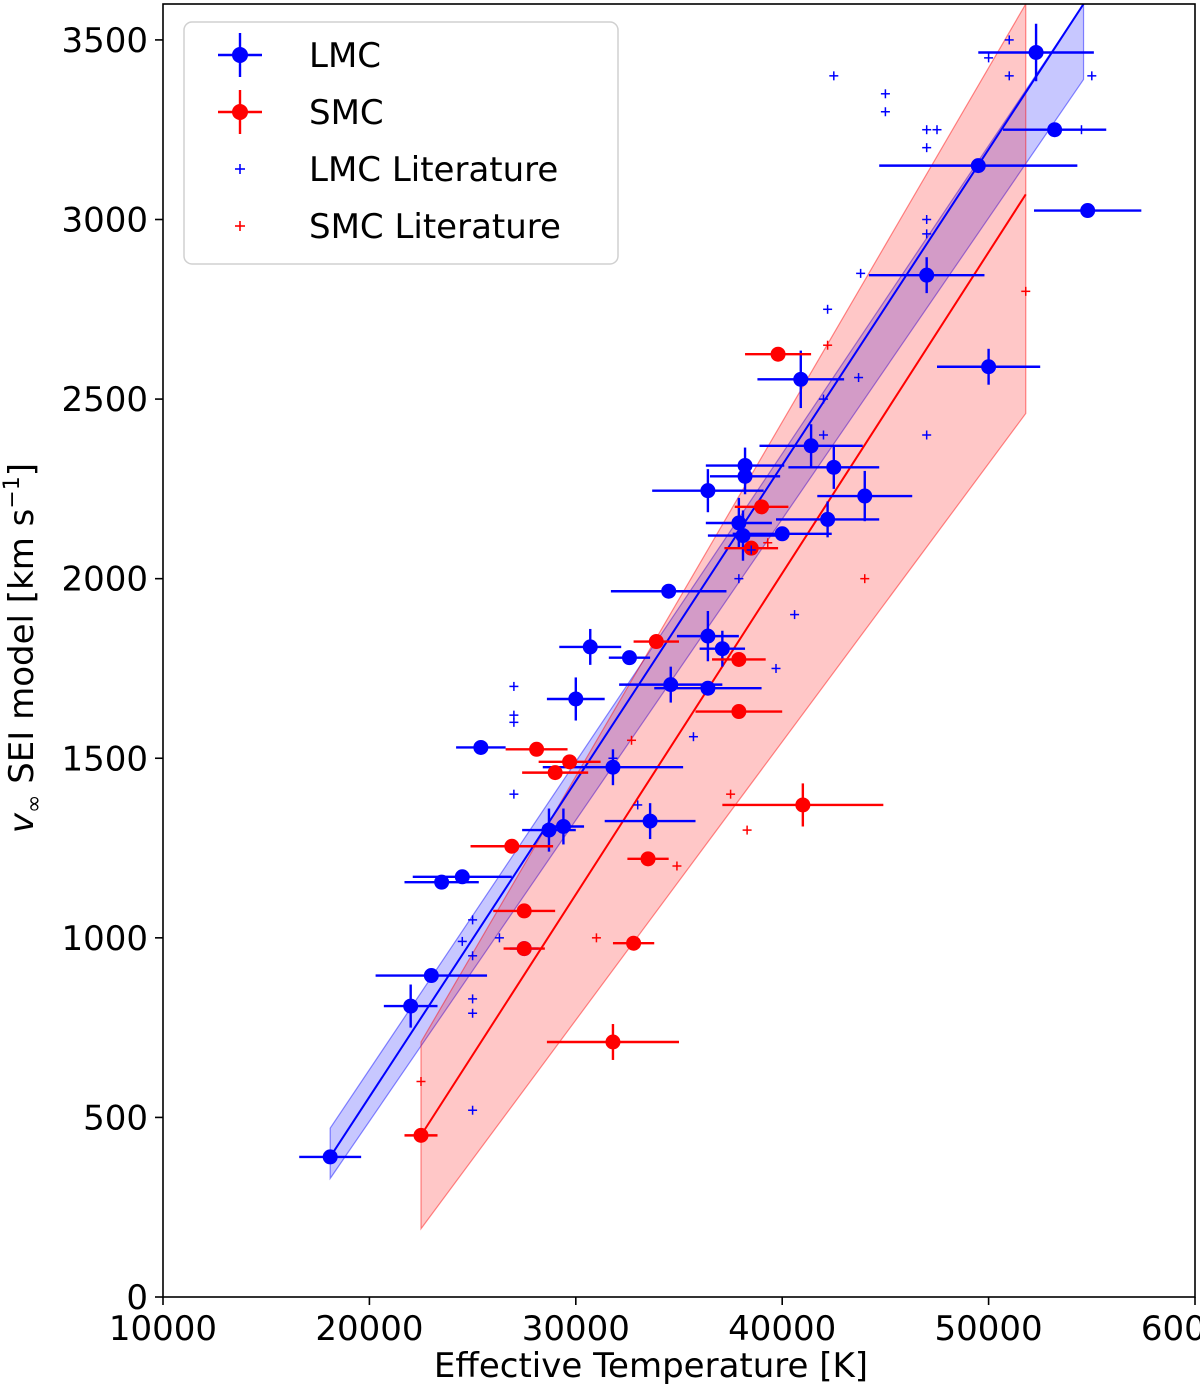 Image resolution: width=1200 pixels, height=1391 pixels. Describe the element at coordinates (22, 652) in the screenshot. I see `y-label-main: SEI model [km s` at that location.